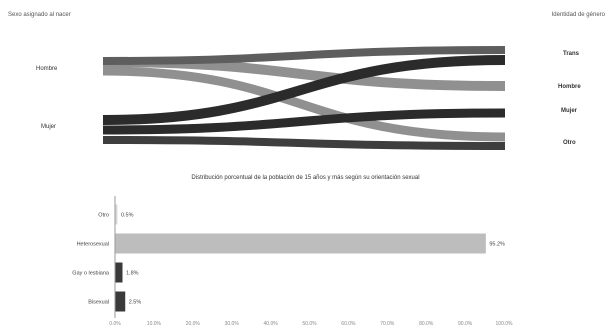 Image resolution: width=611 pixels, height=329 pixels. I want to click on sankey-link-mujer-trans, so click(304, 90).